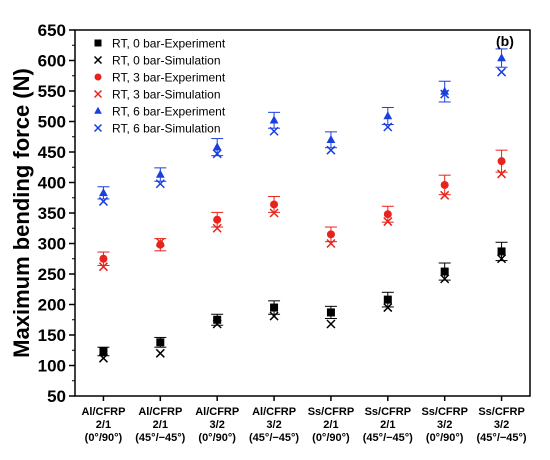  I want to click on legend-label: RT, 6 bar-Experiment, so click(169, 112).